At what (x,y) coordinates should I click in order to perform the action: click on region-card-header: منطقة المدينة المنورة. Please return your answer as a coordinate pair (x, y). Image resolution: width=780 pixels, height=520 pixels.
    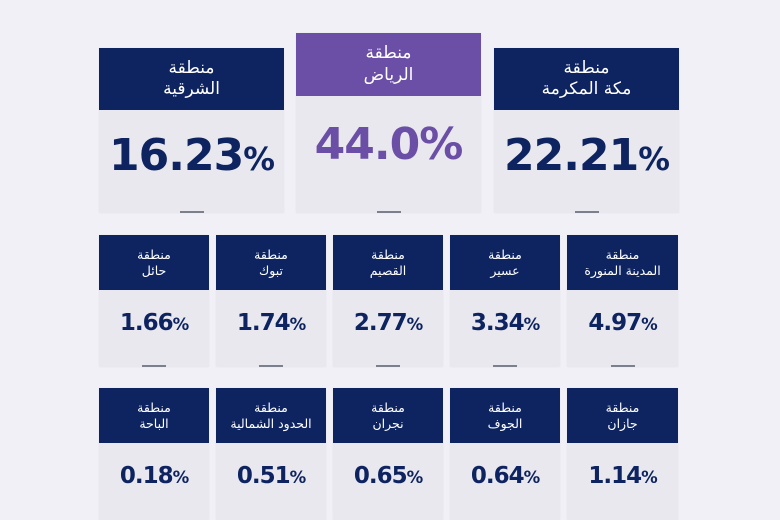
    Looking at the image, I should click on (622, 262).